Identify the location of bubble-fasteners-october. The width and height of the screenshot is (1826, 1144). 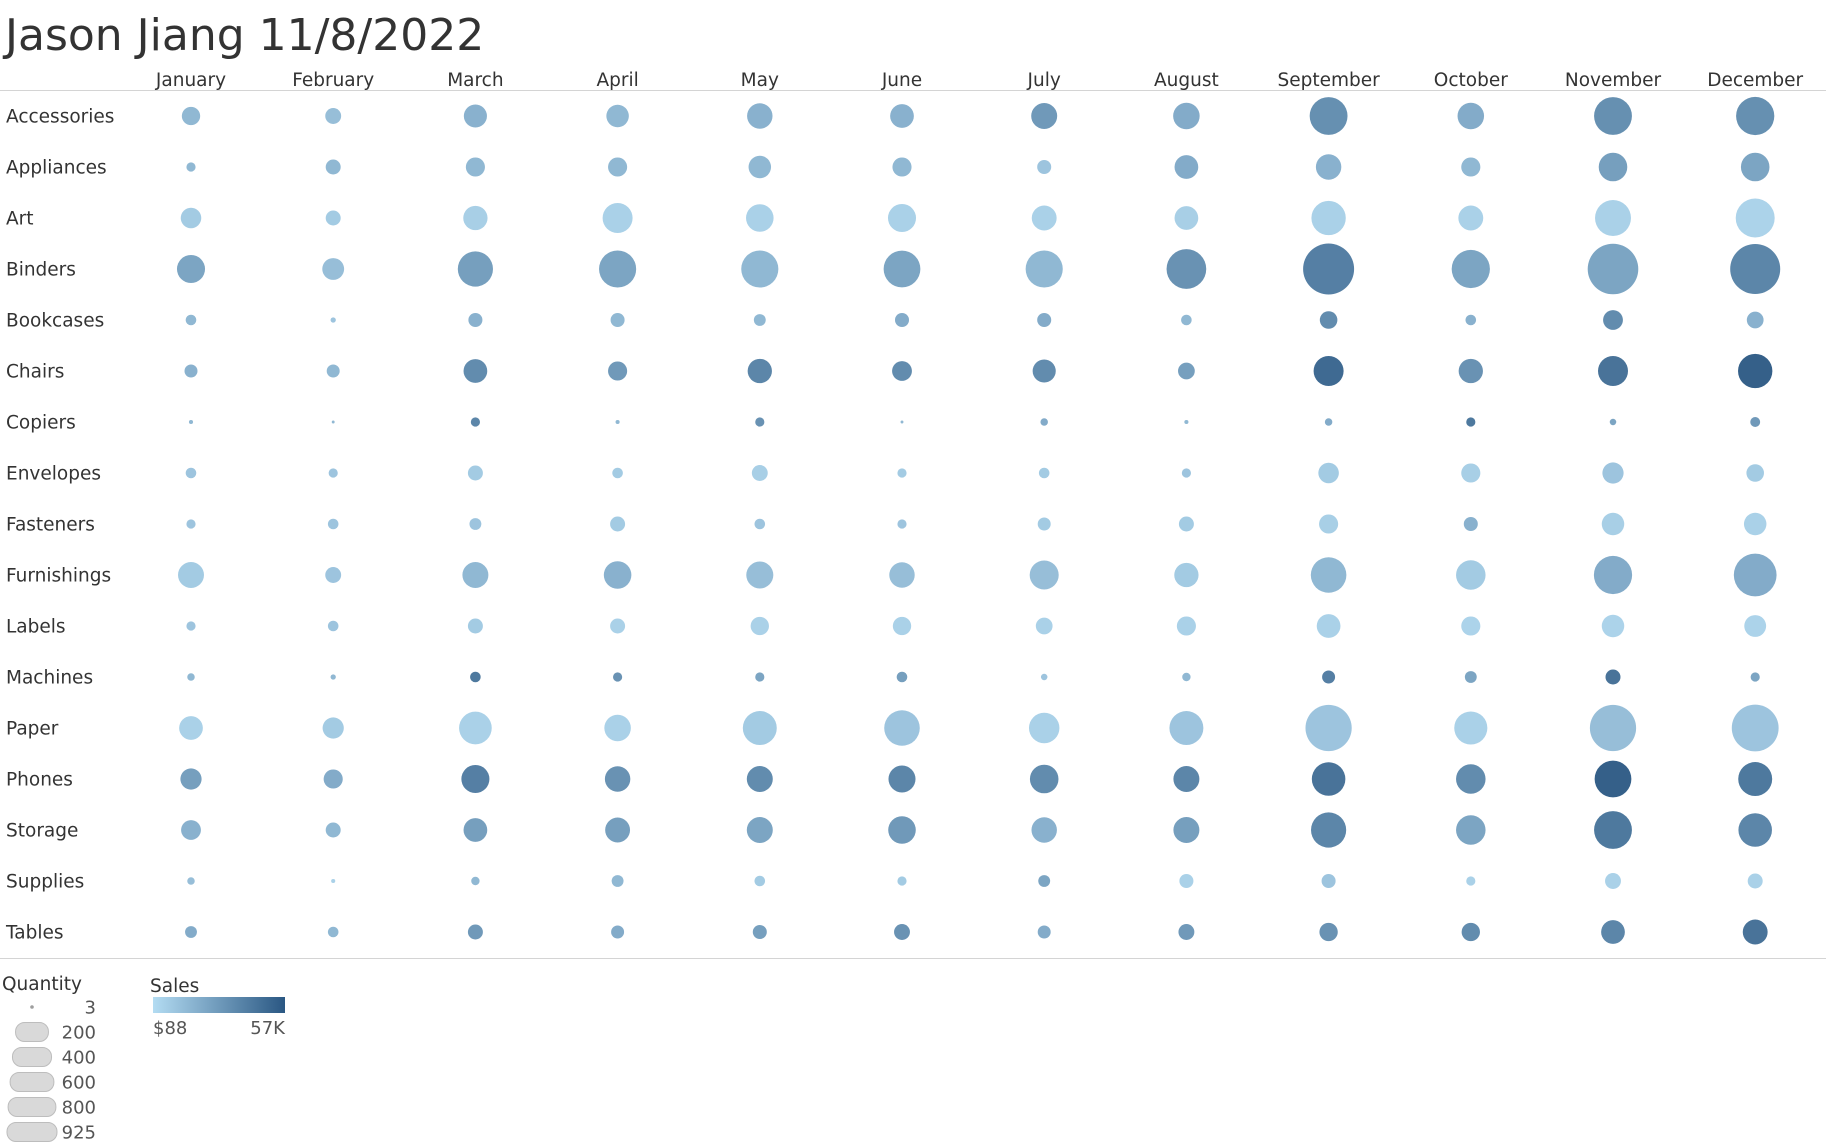
(1470, 524).